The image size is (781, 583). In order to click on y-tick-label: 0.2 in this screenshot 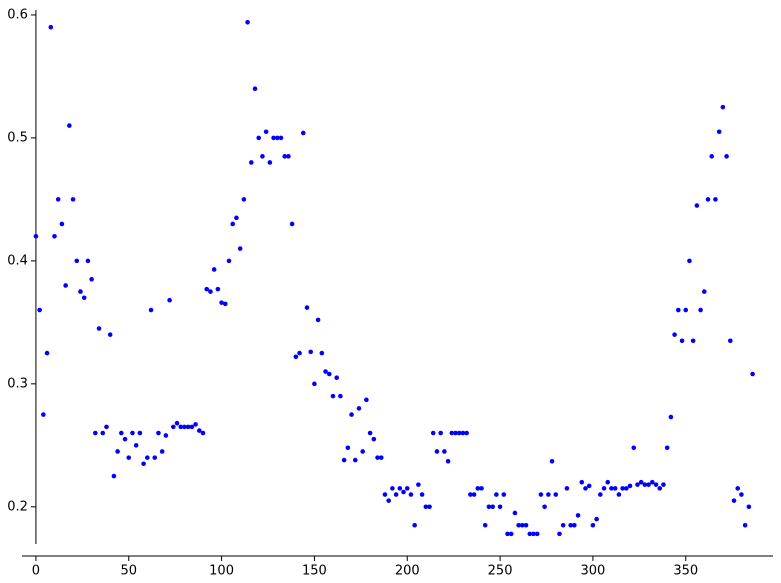, I will do `click(17, 506)`.